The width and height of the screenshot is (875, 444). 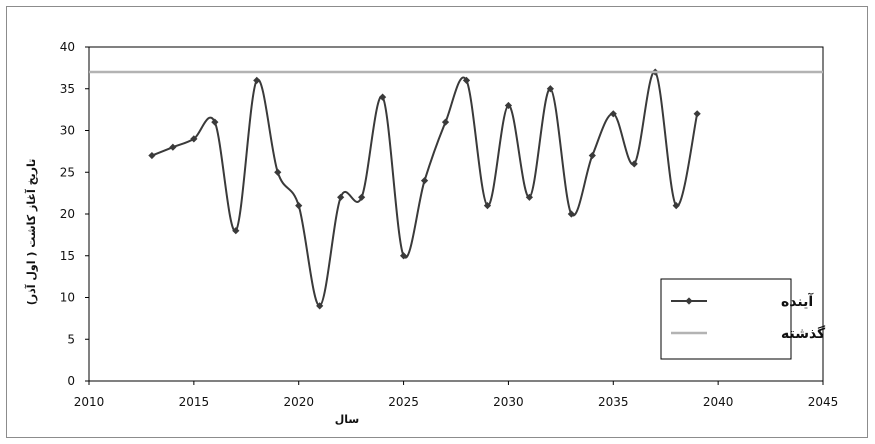 I want to click on legend-label: گذشته, so click(x=803, y=333).